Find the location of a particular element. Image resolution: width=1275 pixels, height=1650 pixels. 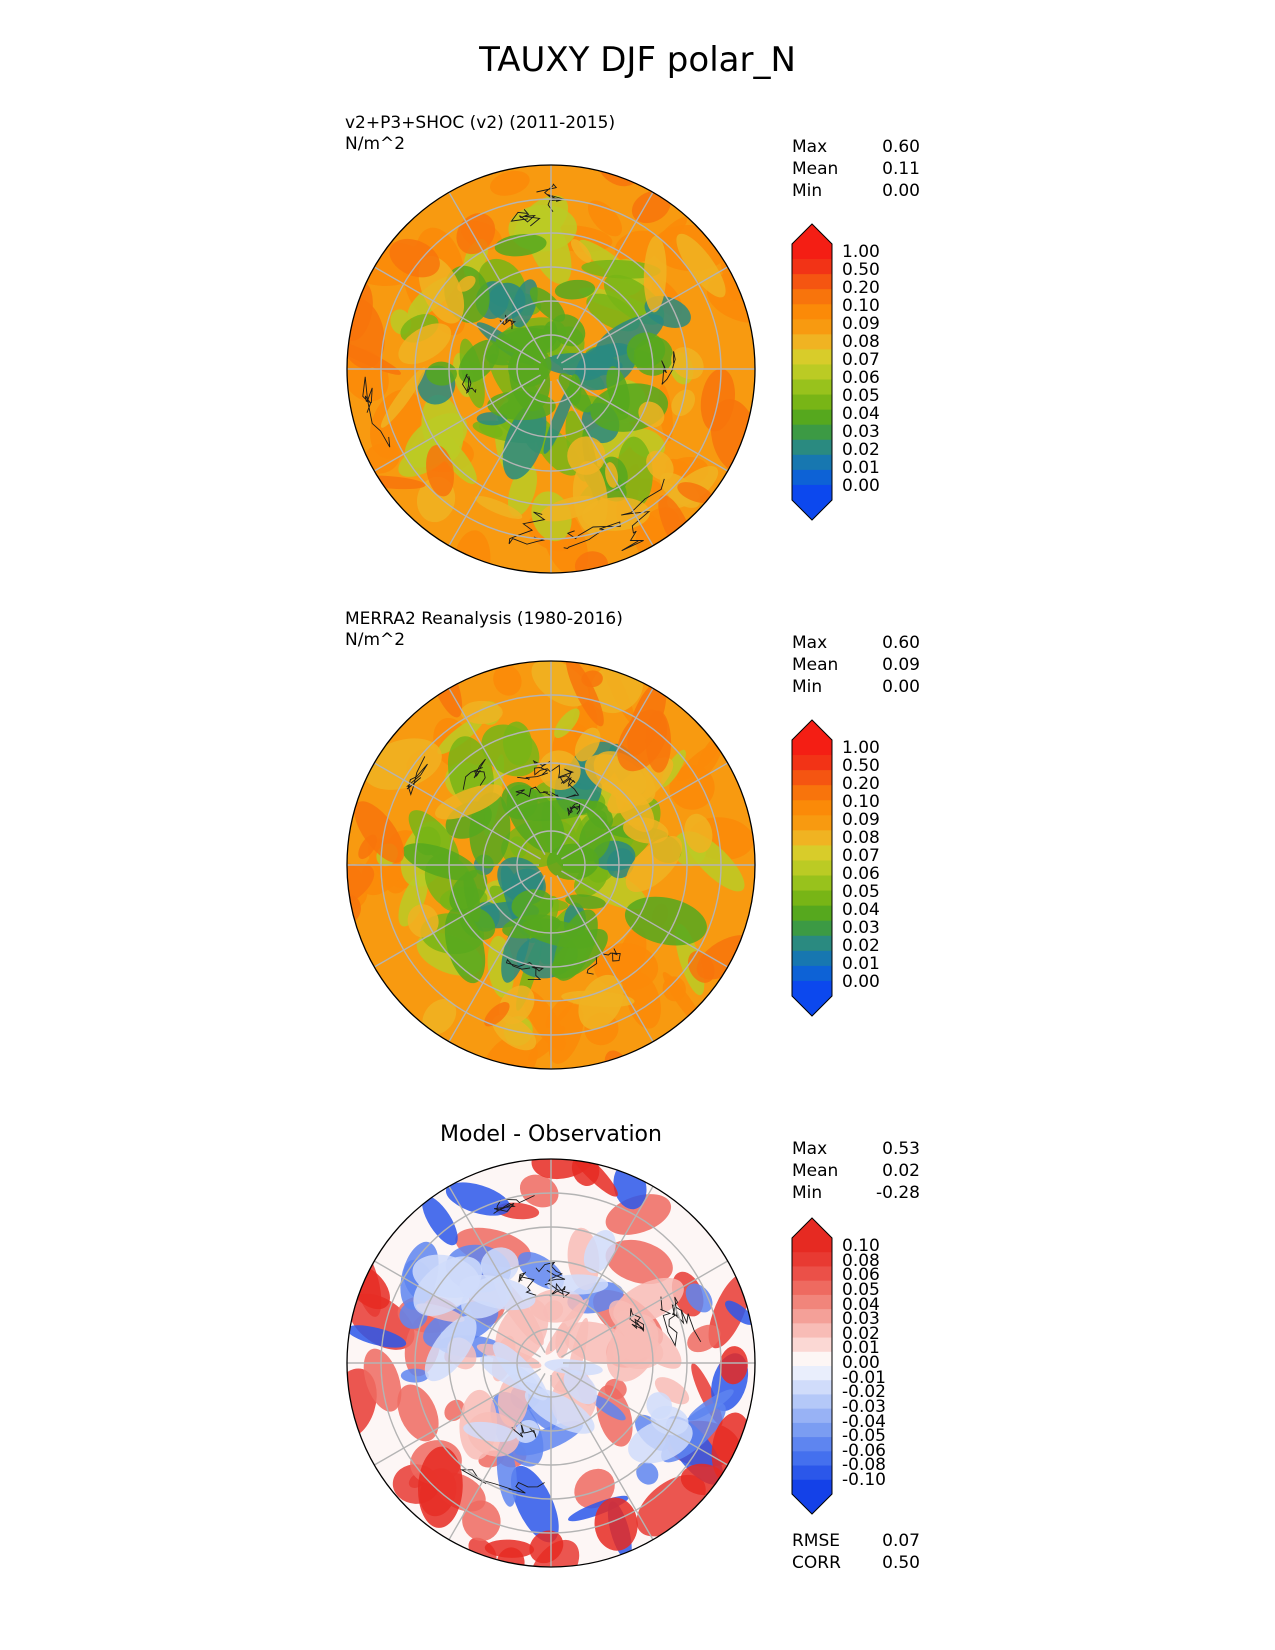

colorbar-tick-label: -0.04 is located at coordinates (864, 1421).